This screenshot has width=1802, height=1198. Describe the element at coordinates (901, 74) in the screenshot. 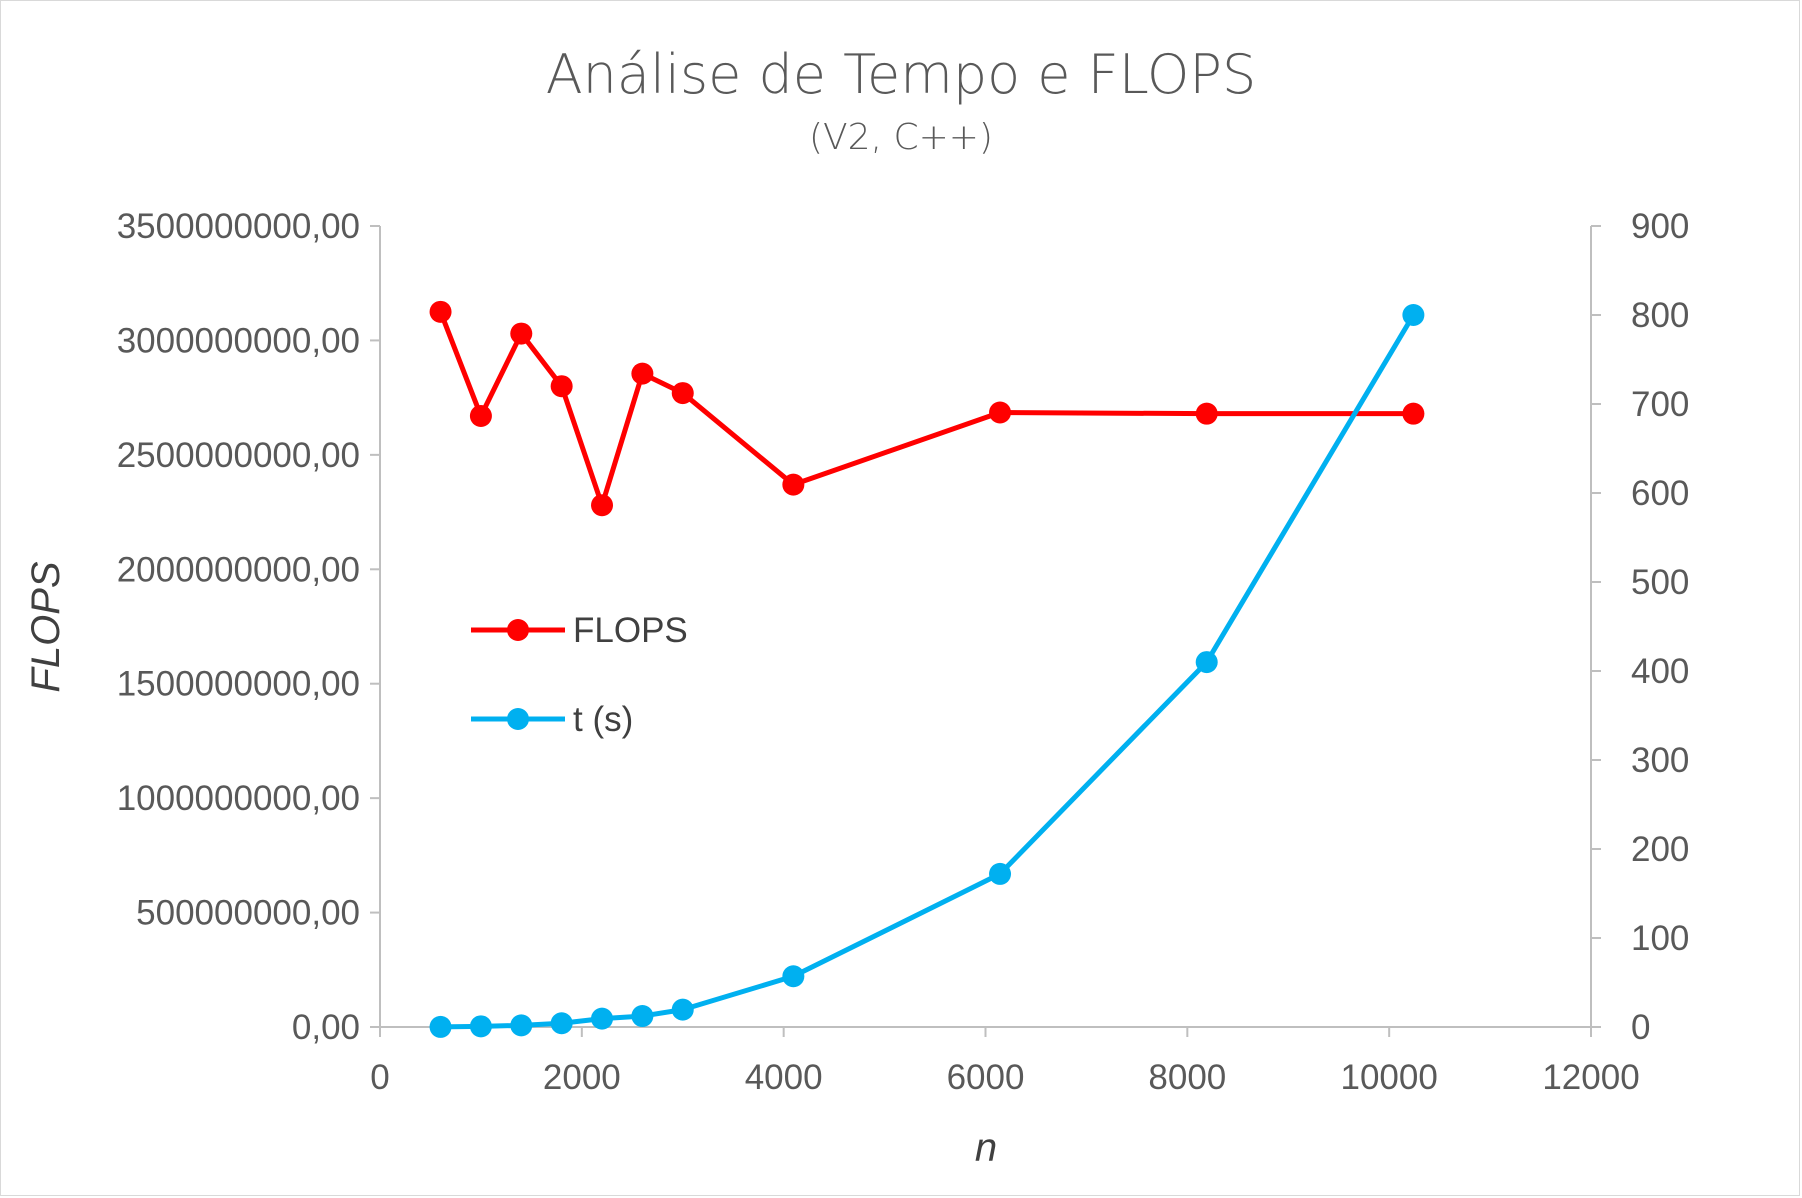

I see `chart-title: Análise de Tempo e FLOPS` at that location.